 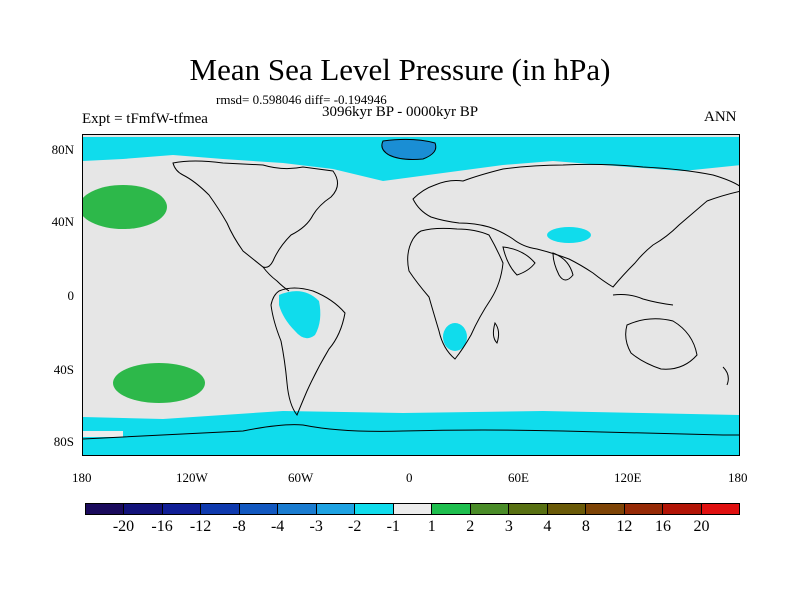 What do you see at coordinates (239, 526) in the screenshot?
I see `colorbar-label: -8` at bounding box center [239, 526].